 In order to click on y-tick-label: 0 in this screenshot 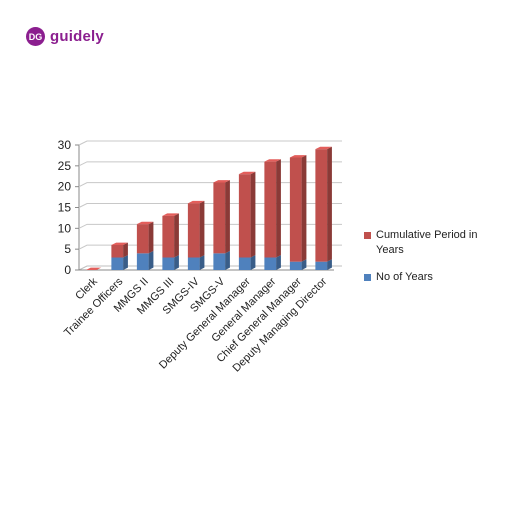, I will do `click(67, 270)`.